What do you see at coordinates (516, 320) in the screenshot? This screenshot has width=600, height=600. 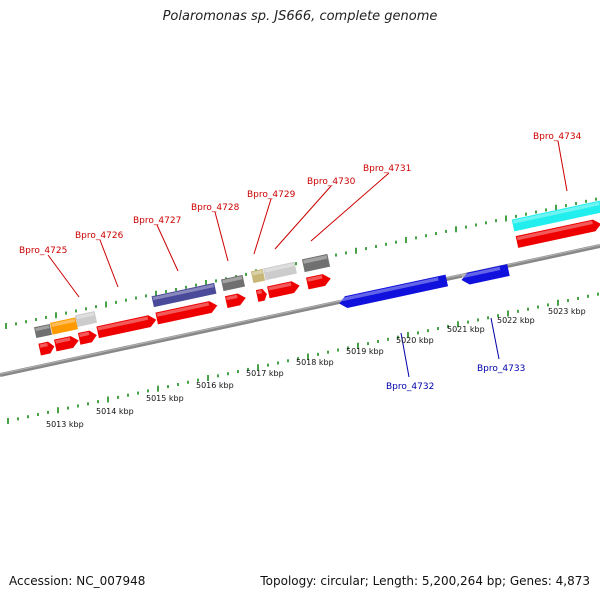 I see `scale-label: 5022 kbp` at bounding box center [516, 320].